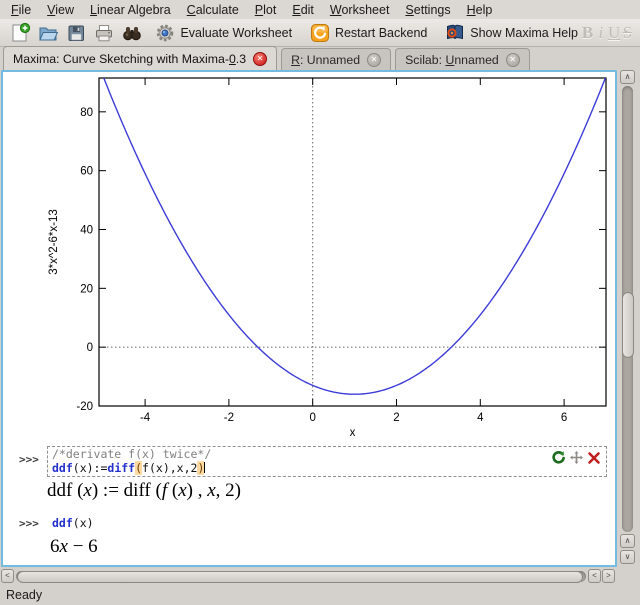  Describe the element at coordinates (130, 9) in the screenshot. I see `menu-linear-algebra: Linear Algebra` at that location.